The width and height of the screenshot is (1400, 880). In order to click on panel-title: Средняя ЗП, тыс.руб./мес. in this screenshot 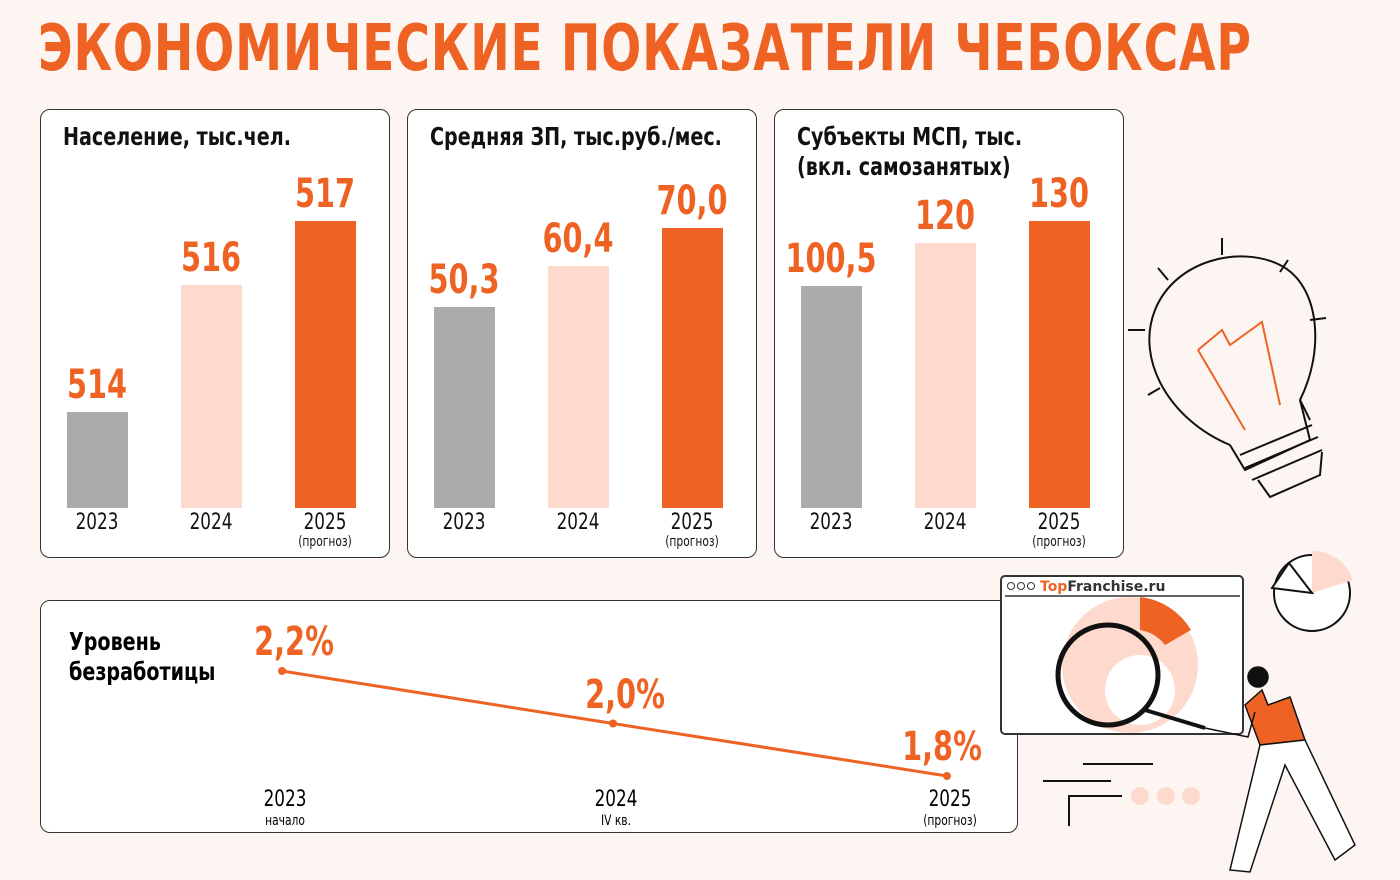, I will do `click(576, 136)`.